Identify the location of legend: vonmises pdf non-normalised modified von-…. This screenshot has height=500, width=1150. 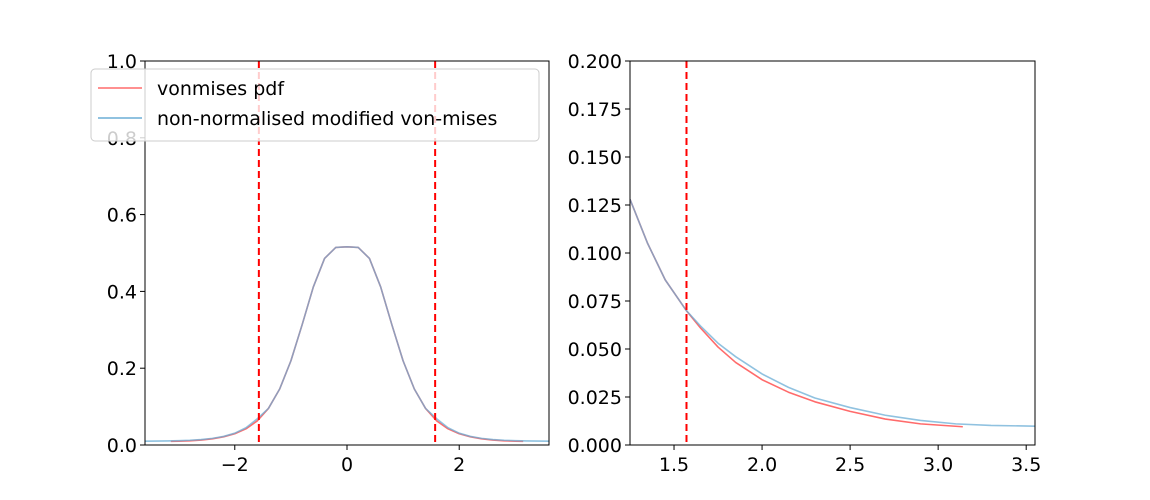
(315, 105).